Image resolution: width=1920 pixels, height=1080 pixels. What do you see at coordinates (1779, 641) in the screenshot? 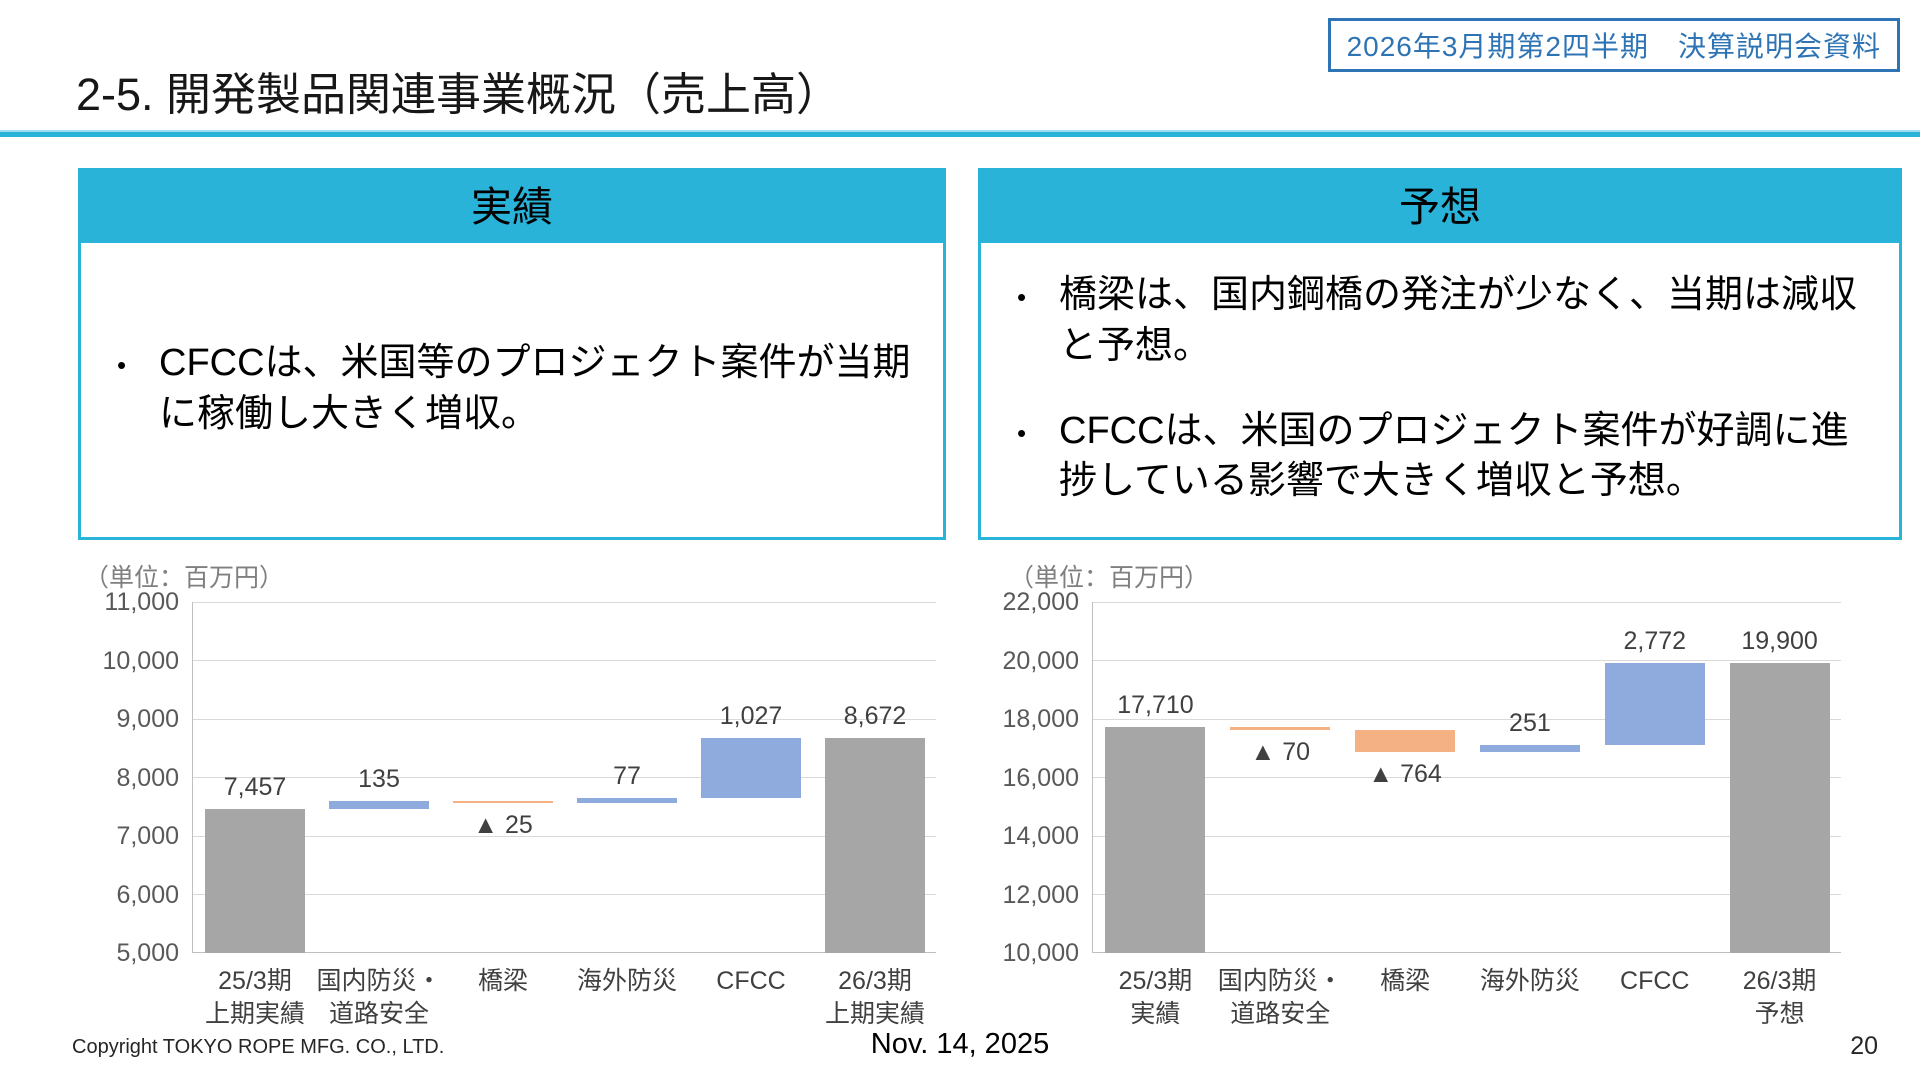
I see `bar-value-label: 19,900` at bounding box center [1779, 641].